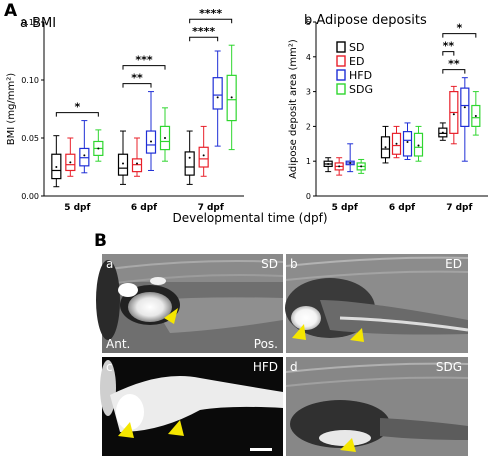  Describe the element at coordinates (308, 57) in the screenshot. I see `y-tick-label: 4` at that location.